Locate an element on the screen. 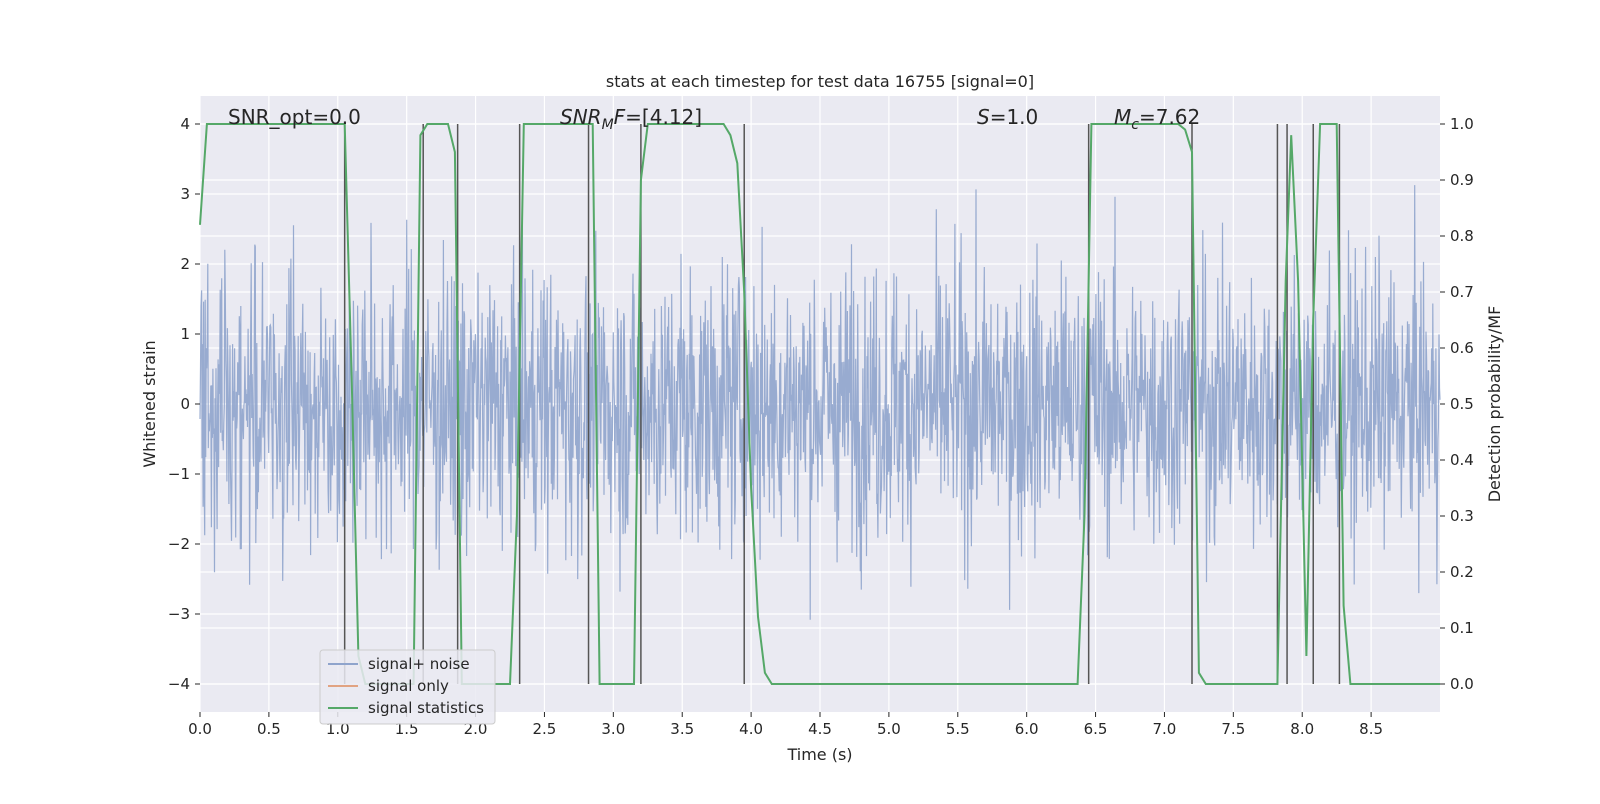  annotation-mc-base: M is located at coordinates (1122, 117).